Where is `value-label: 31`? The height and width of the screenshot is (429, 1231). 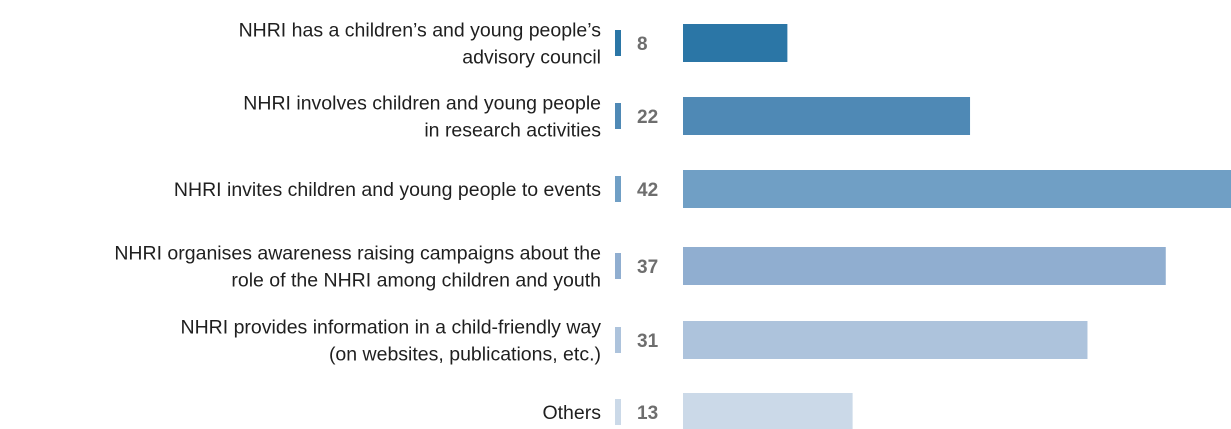
value-label: 31 is located at coordinates (648, 341).